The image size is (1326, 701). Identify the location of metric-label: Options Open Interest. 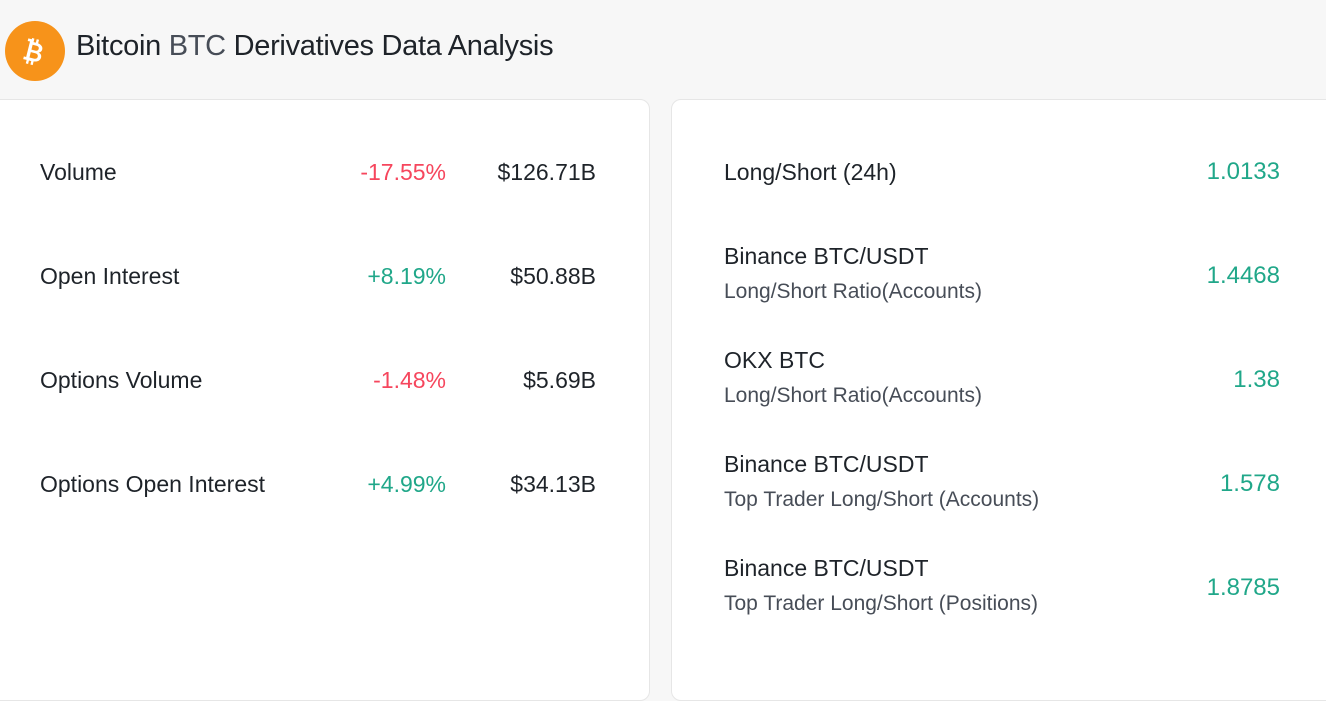
(153, 484).